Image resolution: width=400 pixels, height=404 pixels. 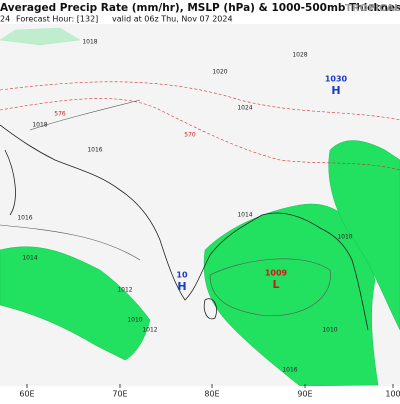 I want to click on lon-label: 100, so click(x=392, y=394).